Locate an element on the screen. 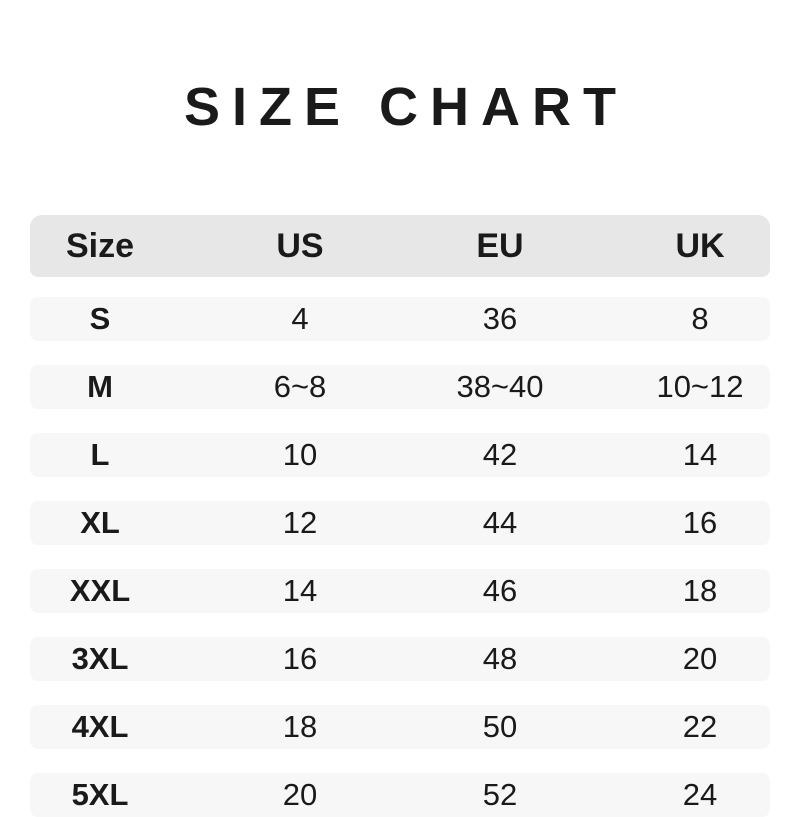  column-header-size: Size is located at coordinates (100, 245).